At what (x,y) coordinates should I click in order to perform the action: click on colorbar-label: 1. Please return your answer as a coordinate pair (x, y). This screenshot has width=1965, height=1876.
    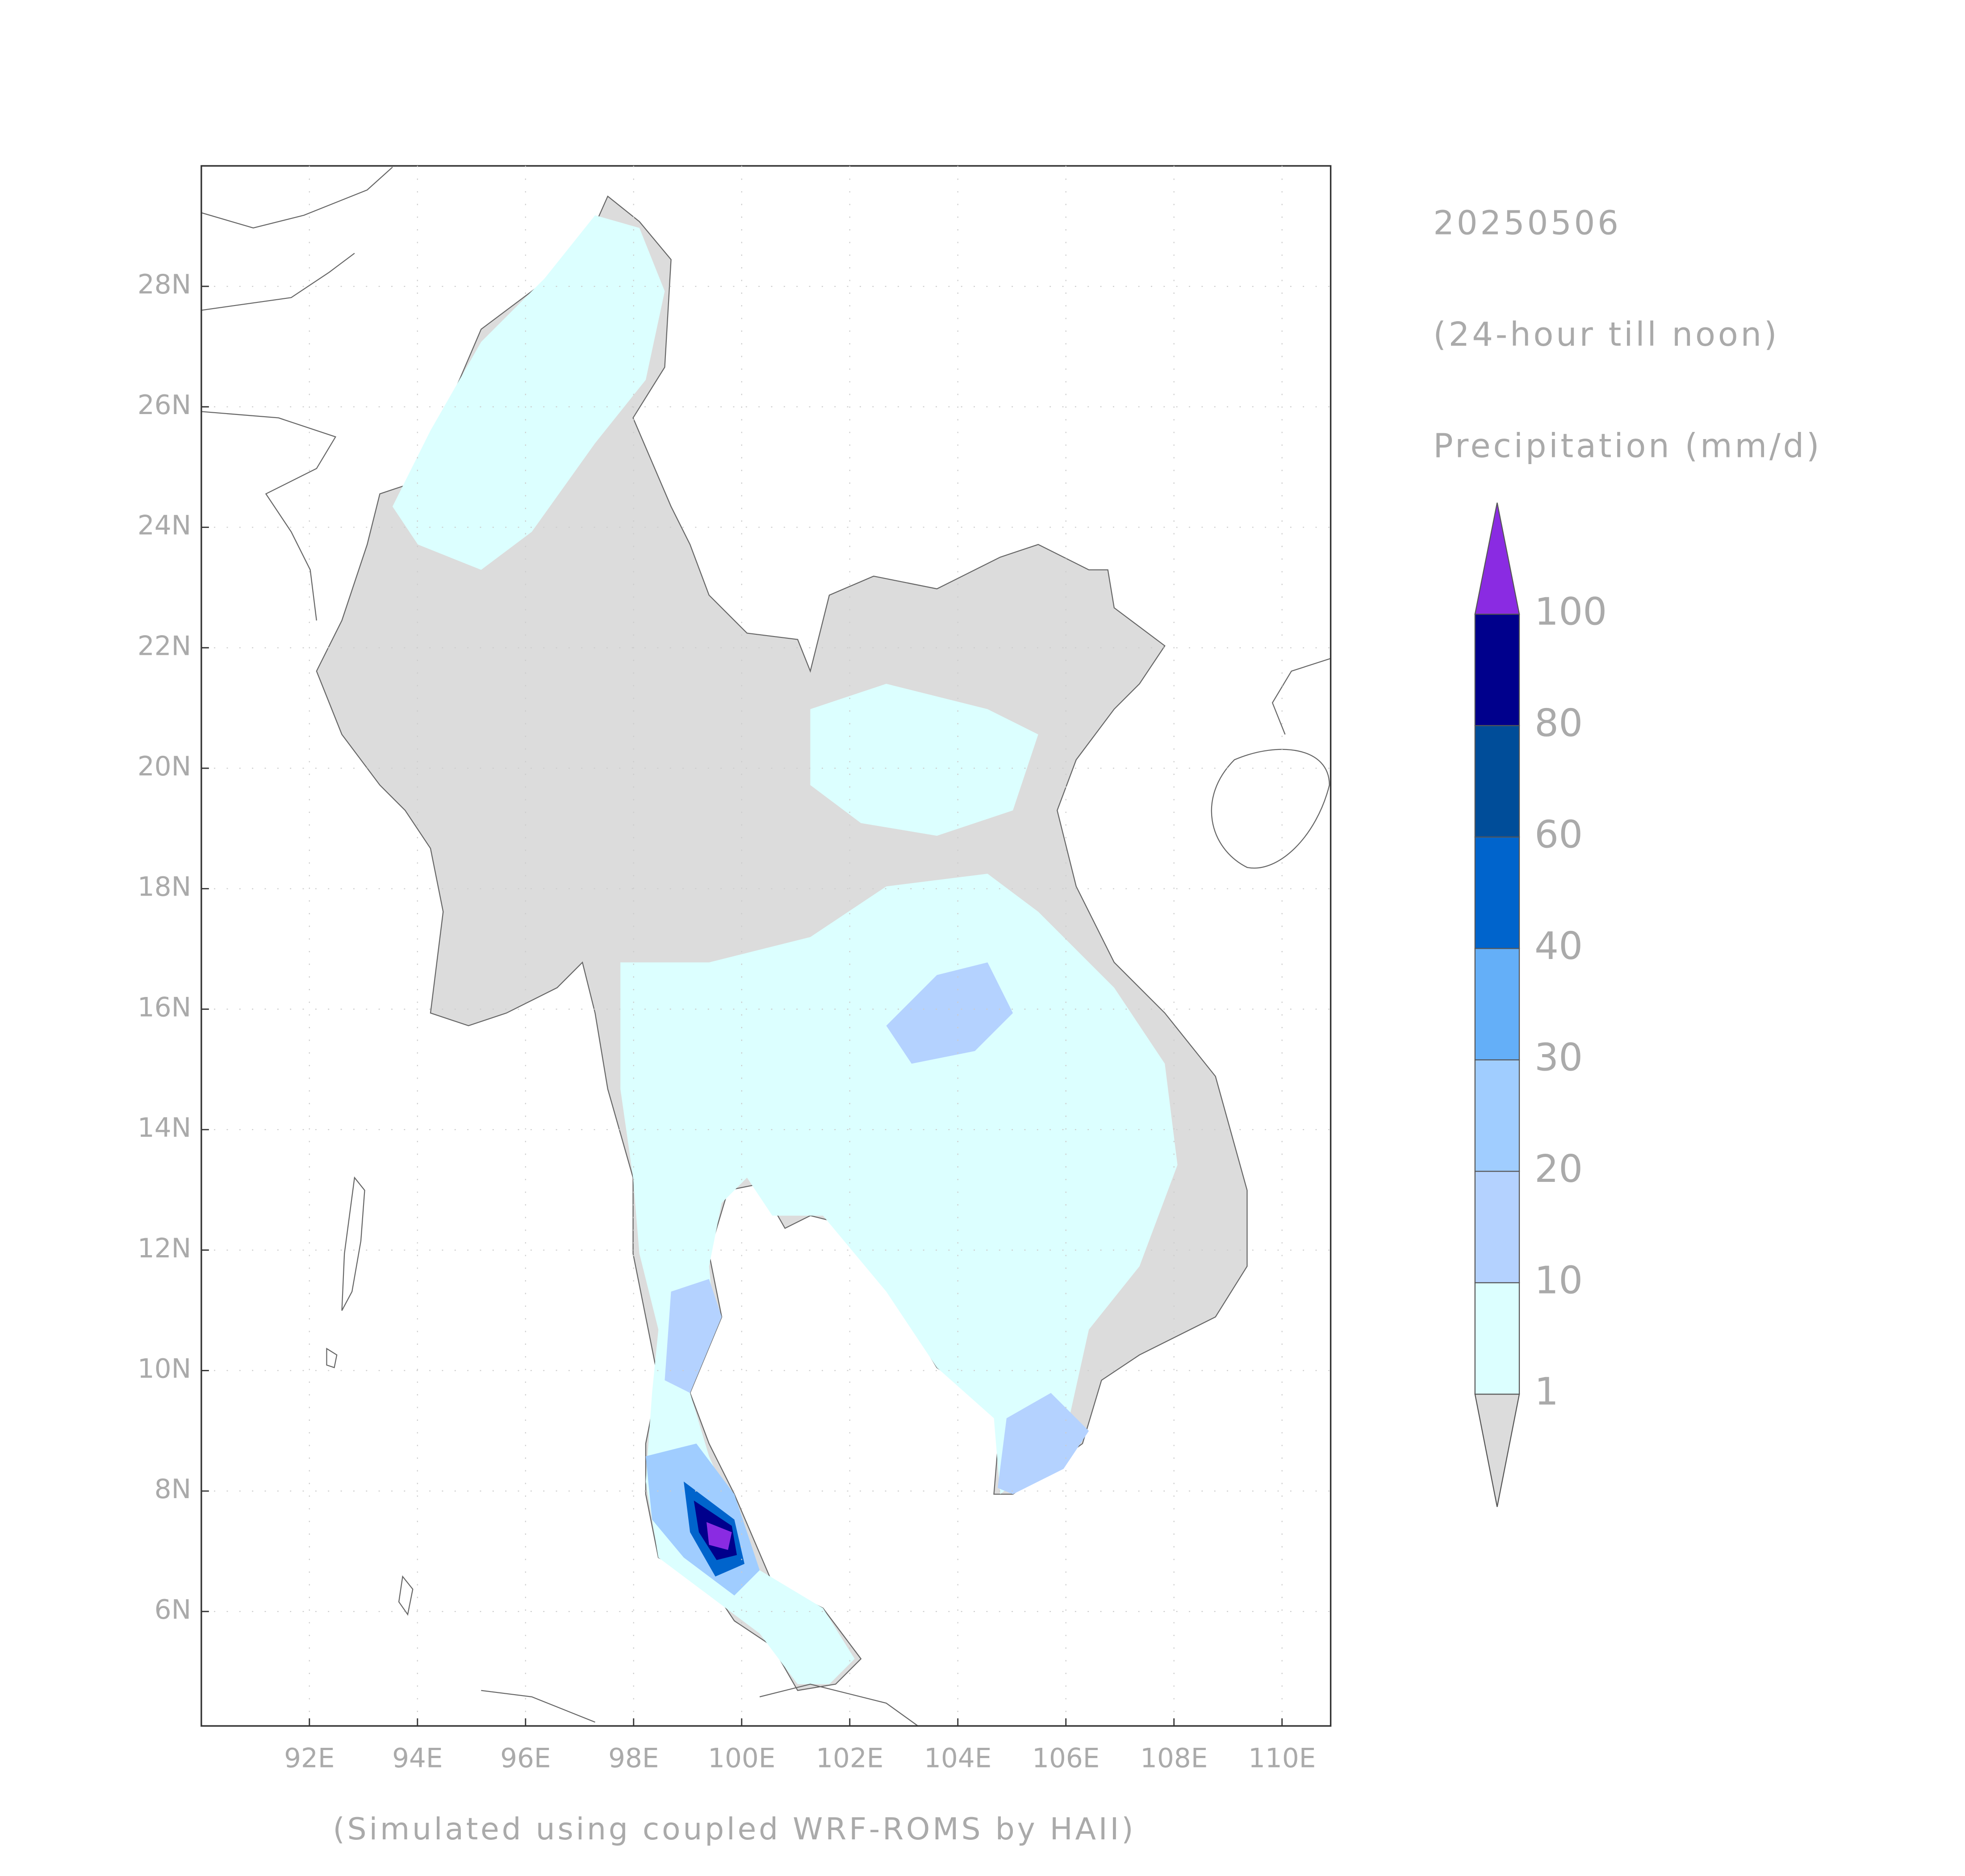
    Looking at the image, I should click on (1546, 1392).